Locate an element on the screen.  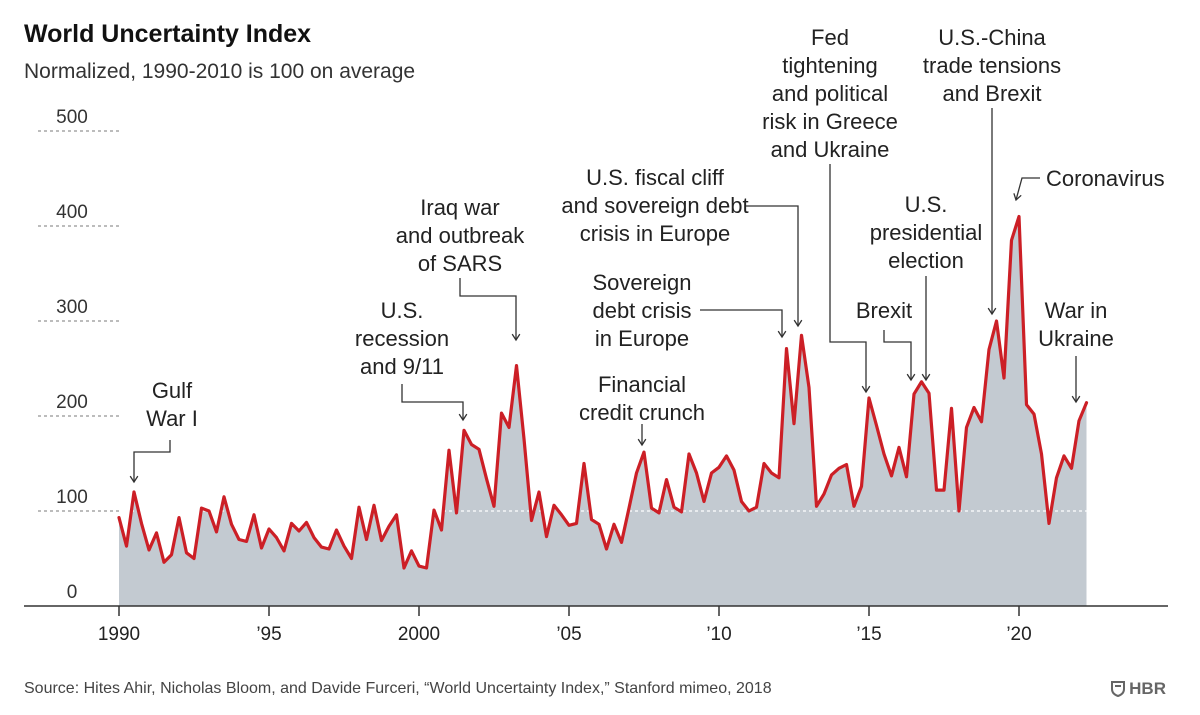
annotation-china-trade: U.S.-China trade tensions and Brexit is located at coordinates (992, 170).